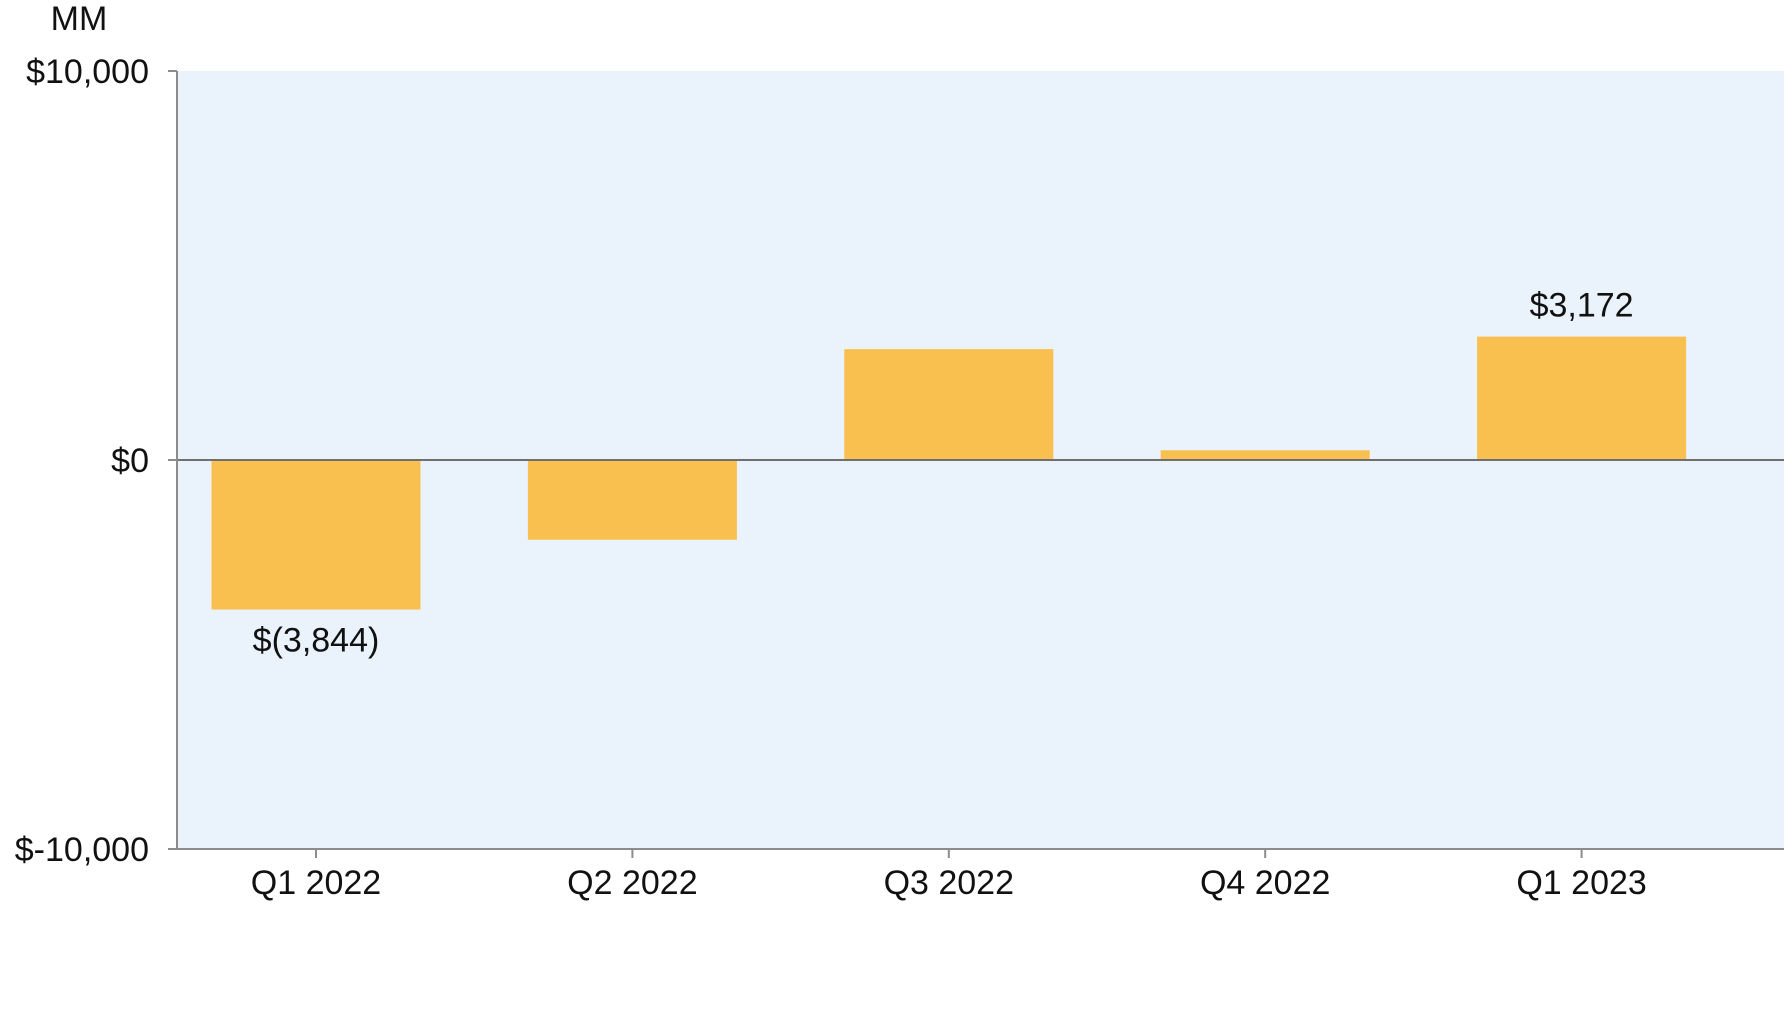  What do you see at coordinates (949, 883) in the screenshot?
I see `x-tick-label: Q3 2022` at bounding box center [949, 883].